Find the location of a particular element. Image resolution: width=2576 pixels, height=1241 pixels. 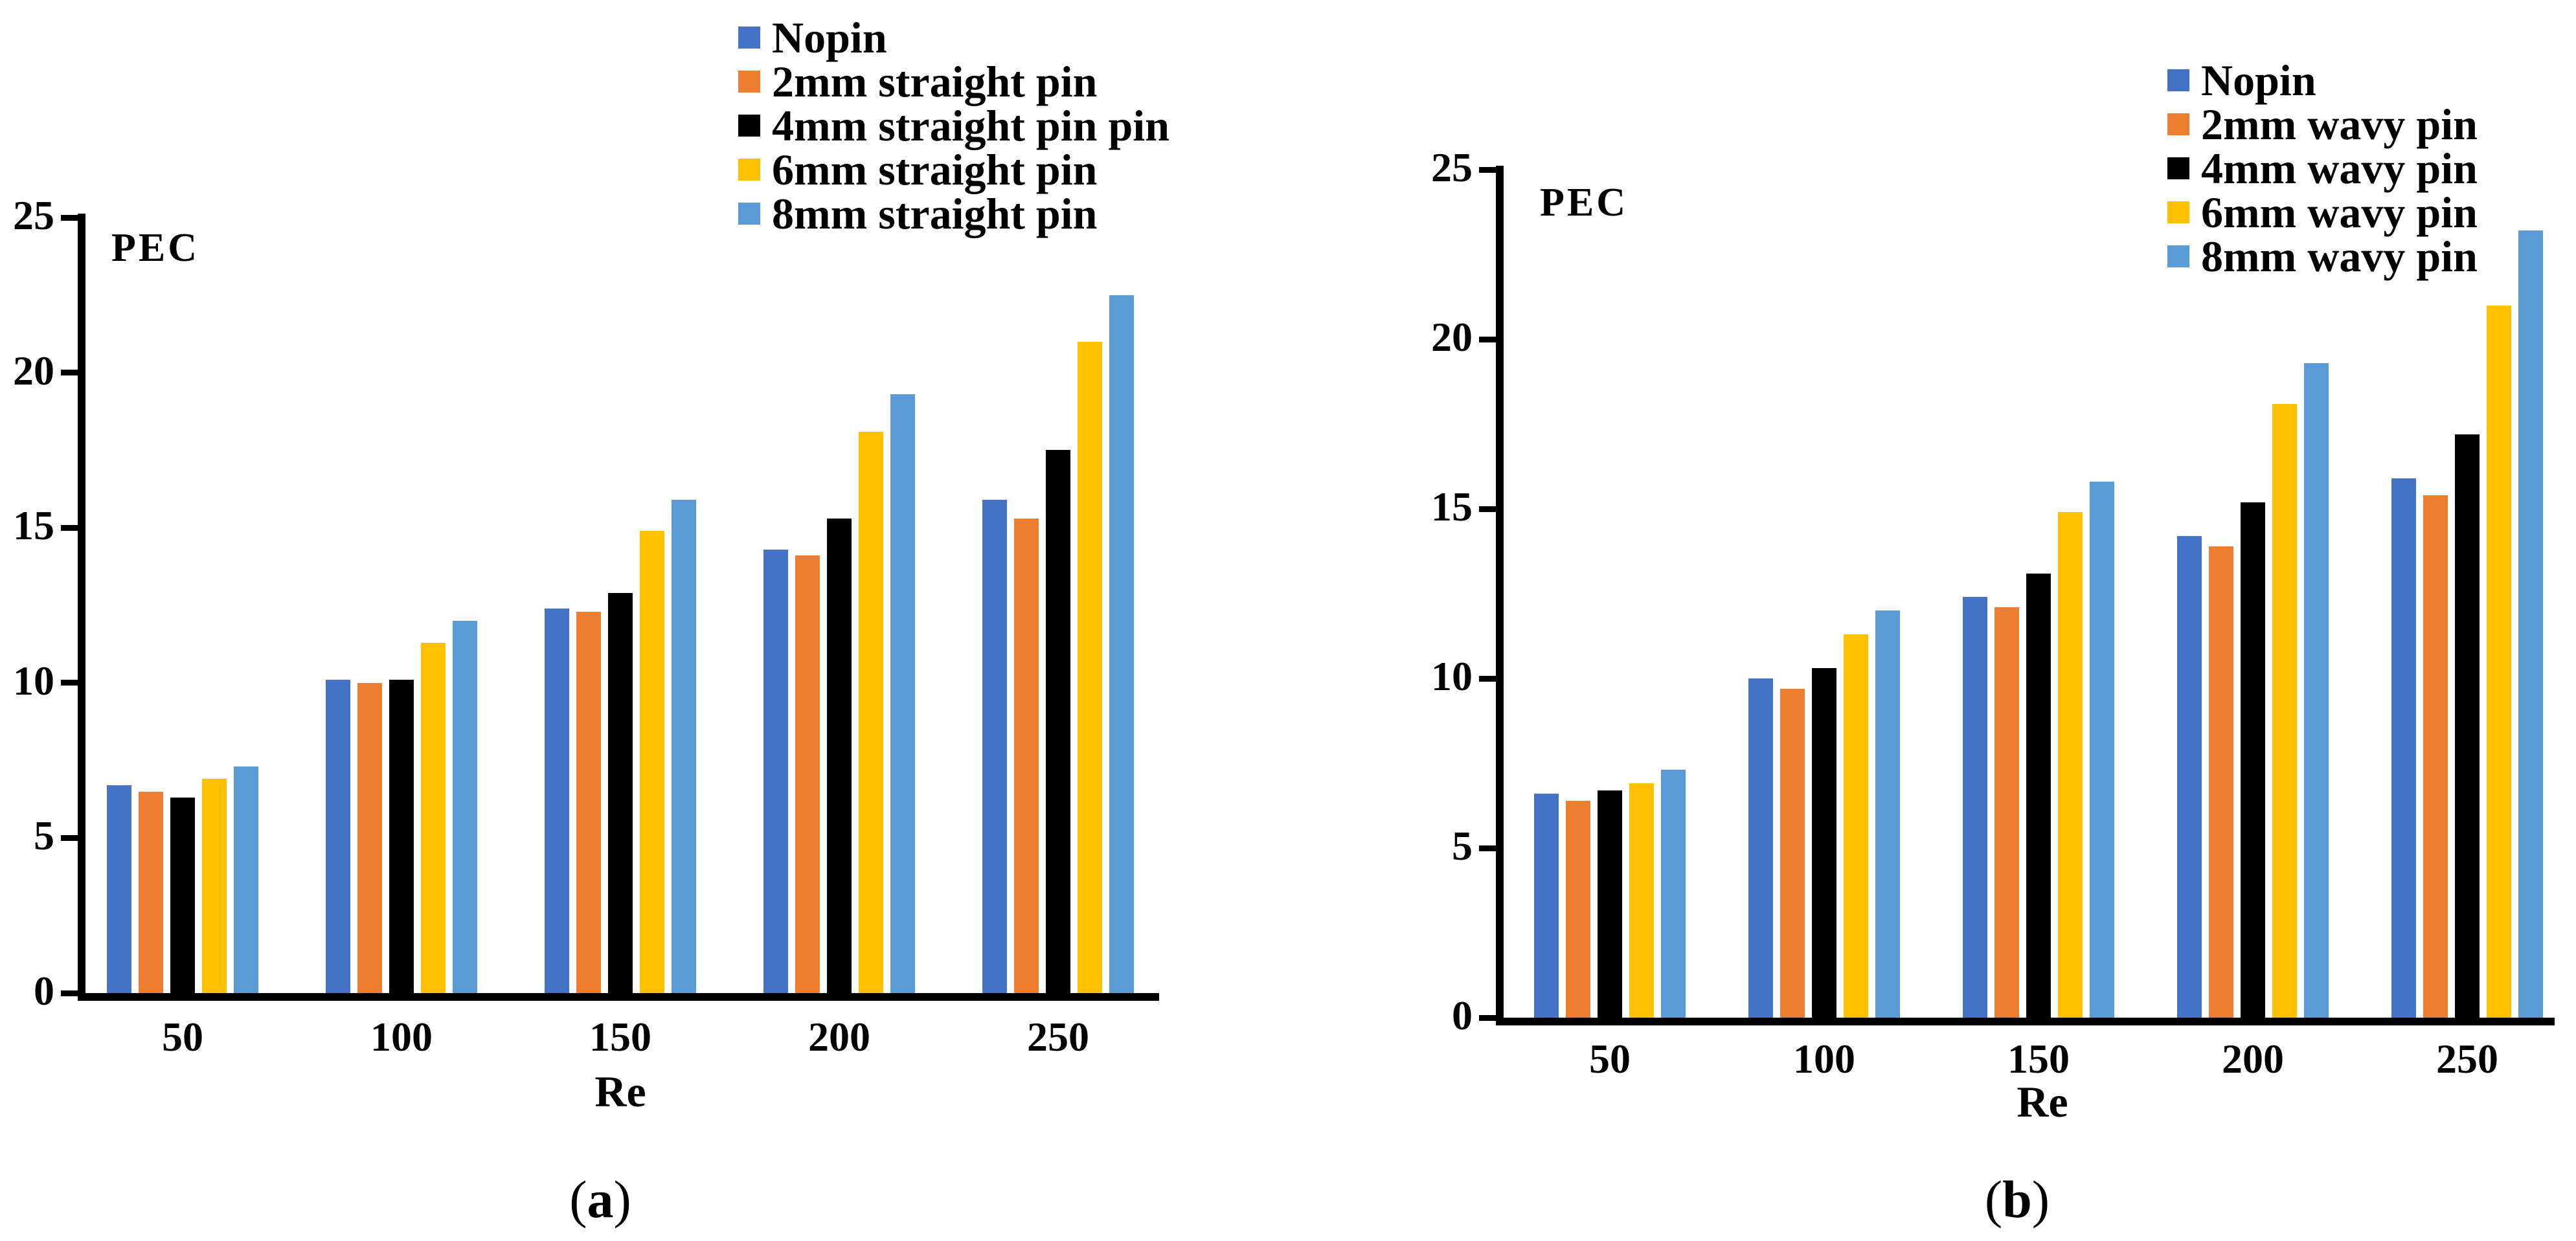

y-tick-label: 10 is located at coordinates (33, 680).